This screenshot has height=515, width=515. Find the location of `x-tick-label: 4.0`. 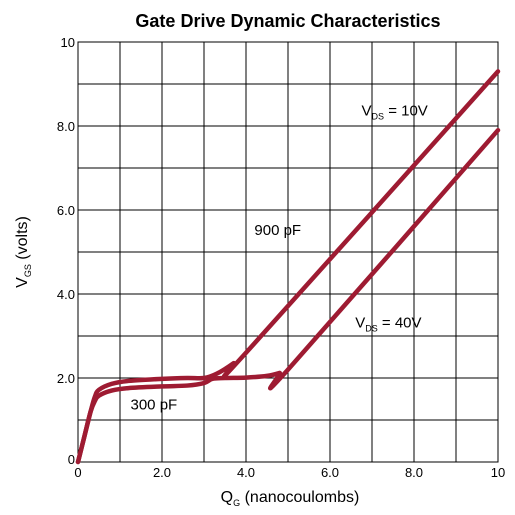

x-tick-label: 4.0 is located at coordinates (246, 472).